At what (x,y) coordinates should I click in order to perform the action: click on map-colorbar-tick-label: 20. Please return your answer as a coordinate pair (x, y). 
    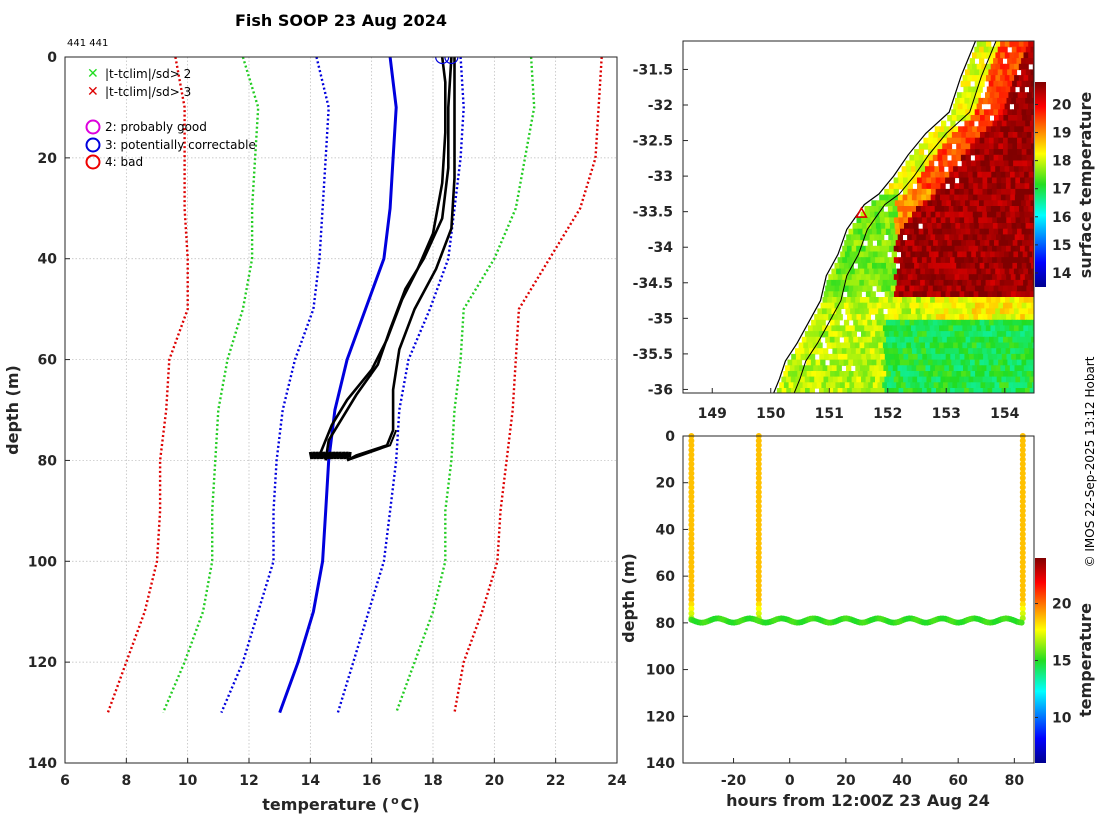
    Looking at the image, I should click on (1062, 105).